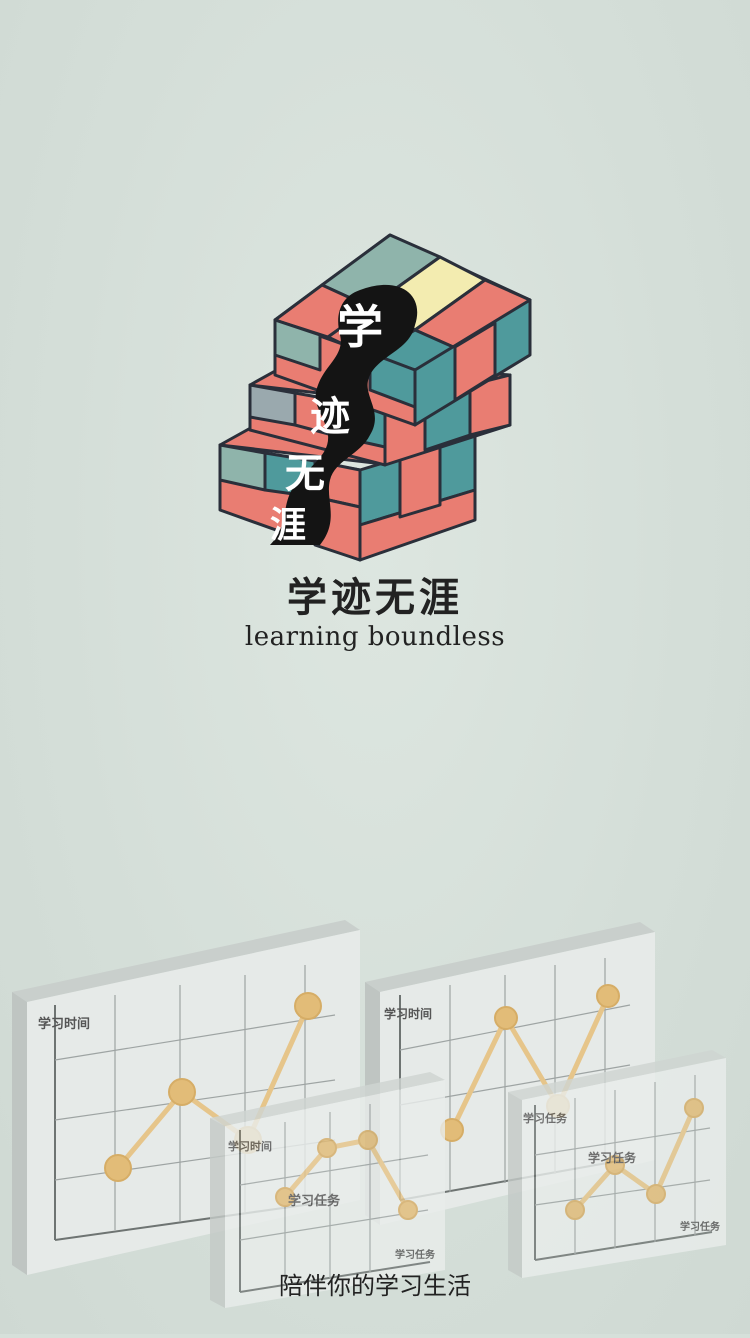  Describe the element at coordinates (375, 637) in the screenshot. I see `app-subtitle: learning boundless` at that location.